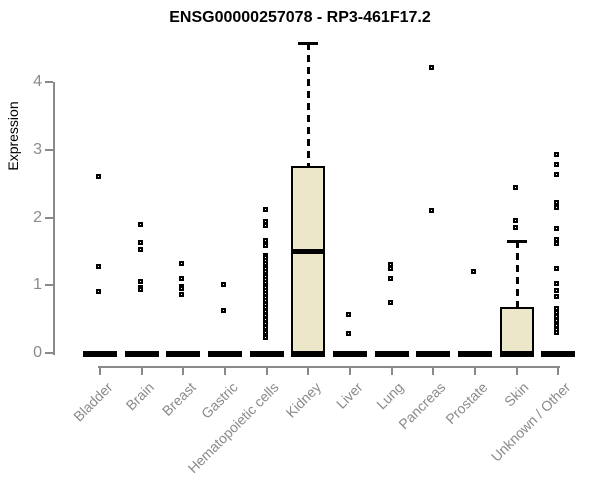 The width and height of the screenshot is (600, 500). I want to click on x-axis-tick-label: Unknown / Other, so click(530, 422).